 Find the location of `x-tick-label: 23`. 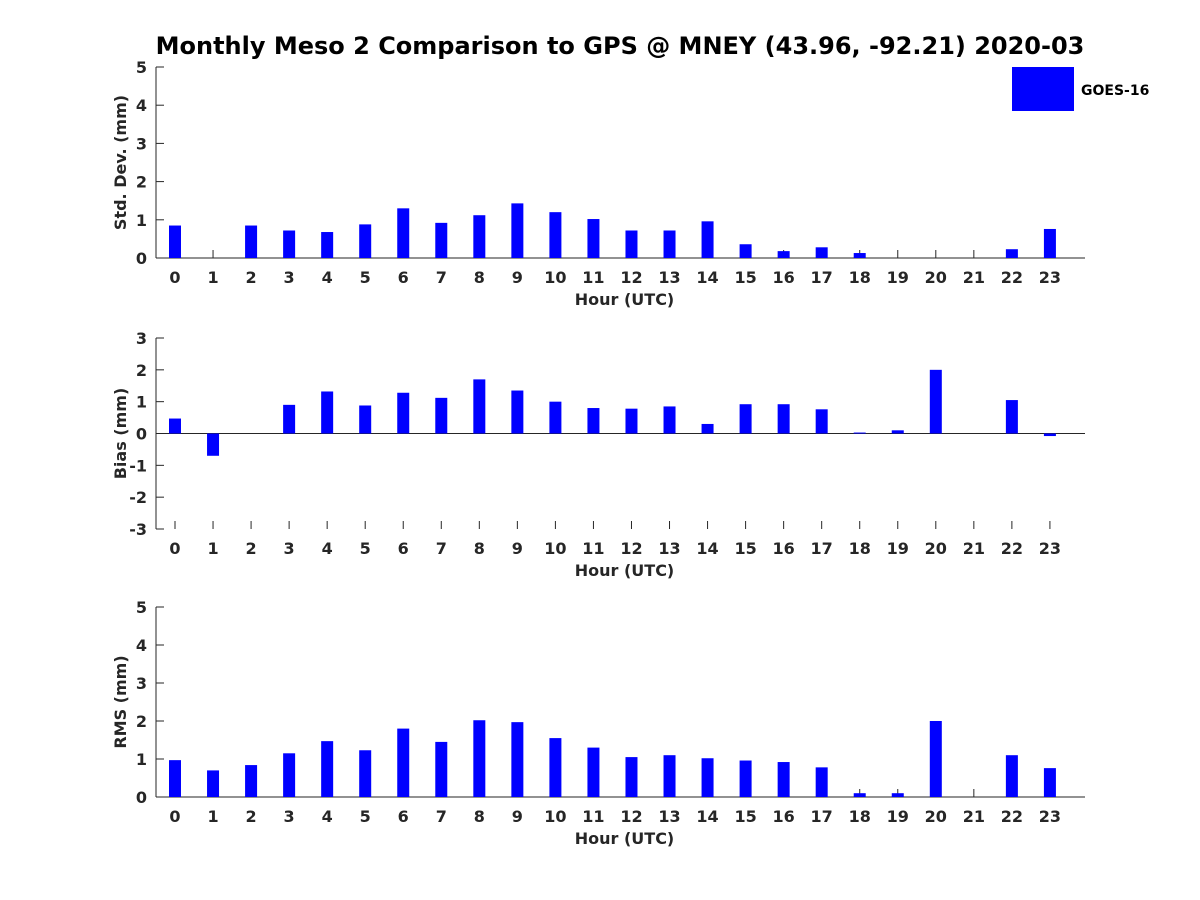

x-tick-label: 23 is located at coordinates (1050, 816).